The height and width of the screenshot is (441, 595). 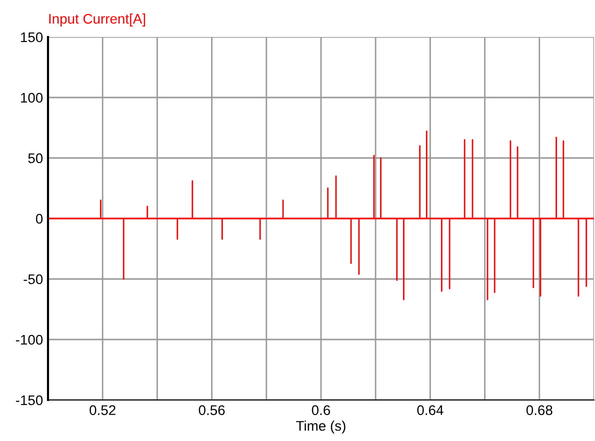 I want to click on x-axis-title: Time (s), so click(x=321, y=427).